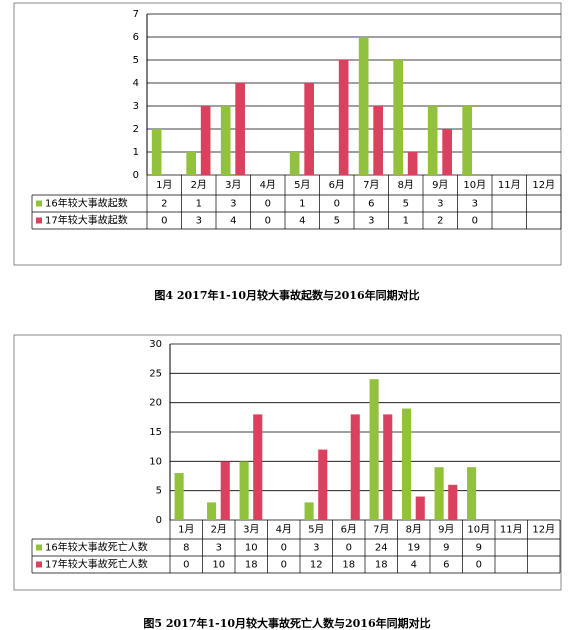 The width and height of the screenshot is (573, 630). Describe the element at coordinates (136, 83) in the screenshot. I see `y-tick-label: 4` at that location.